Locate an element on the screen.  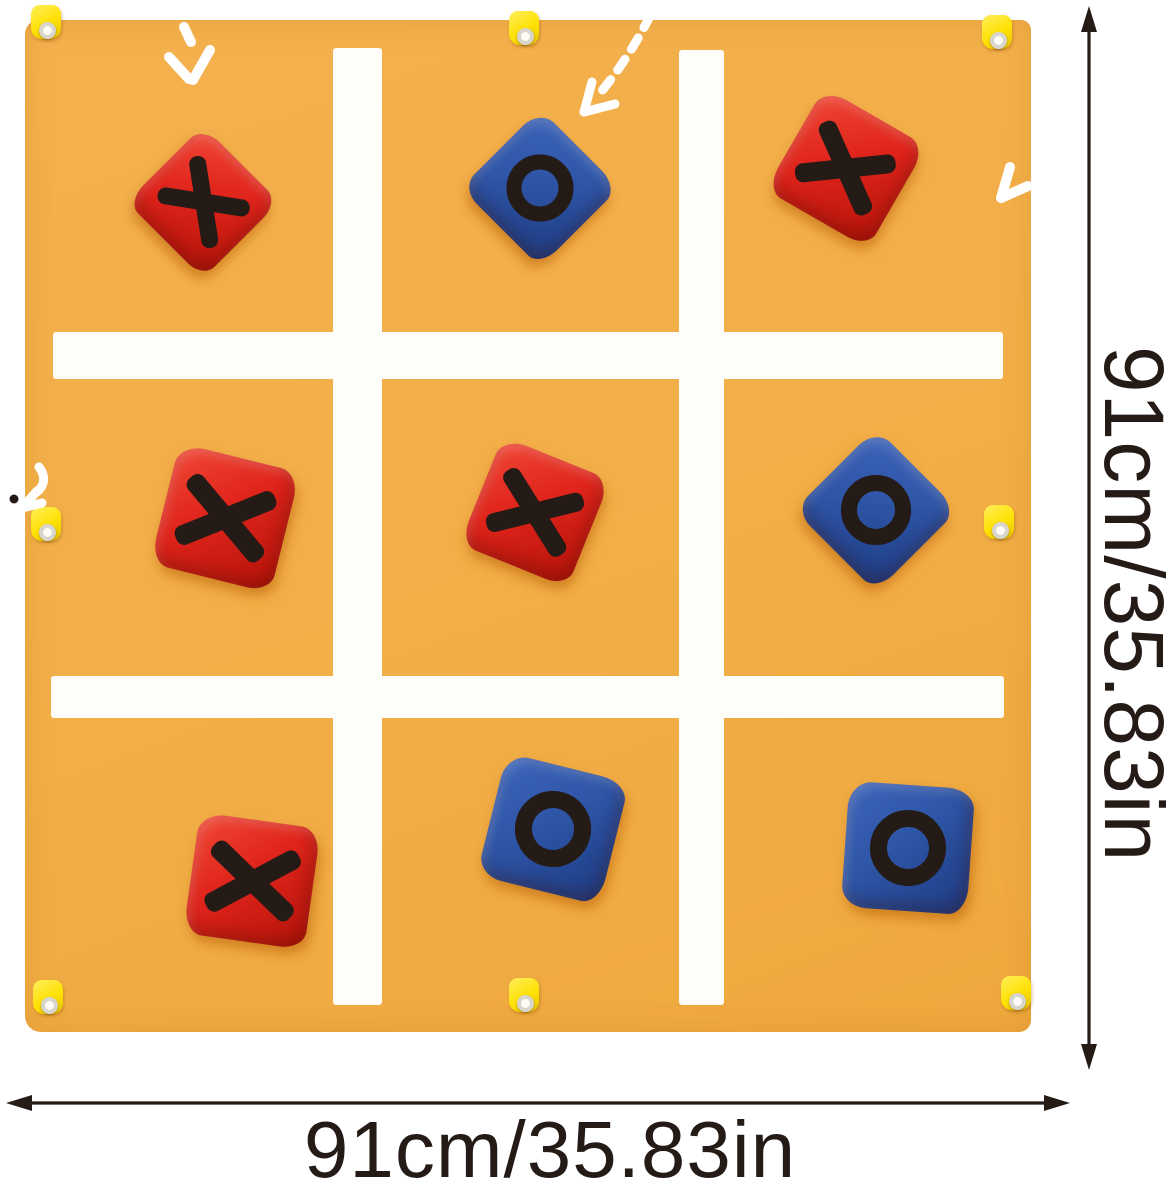
hanging-tab-top-right is located at coordinates (997, 32).